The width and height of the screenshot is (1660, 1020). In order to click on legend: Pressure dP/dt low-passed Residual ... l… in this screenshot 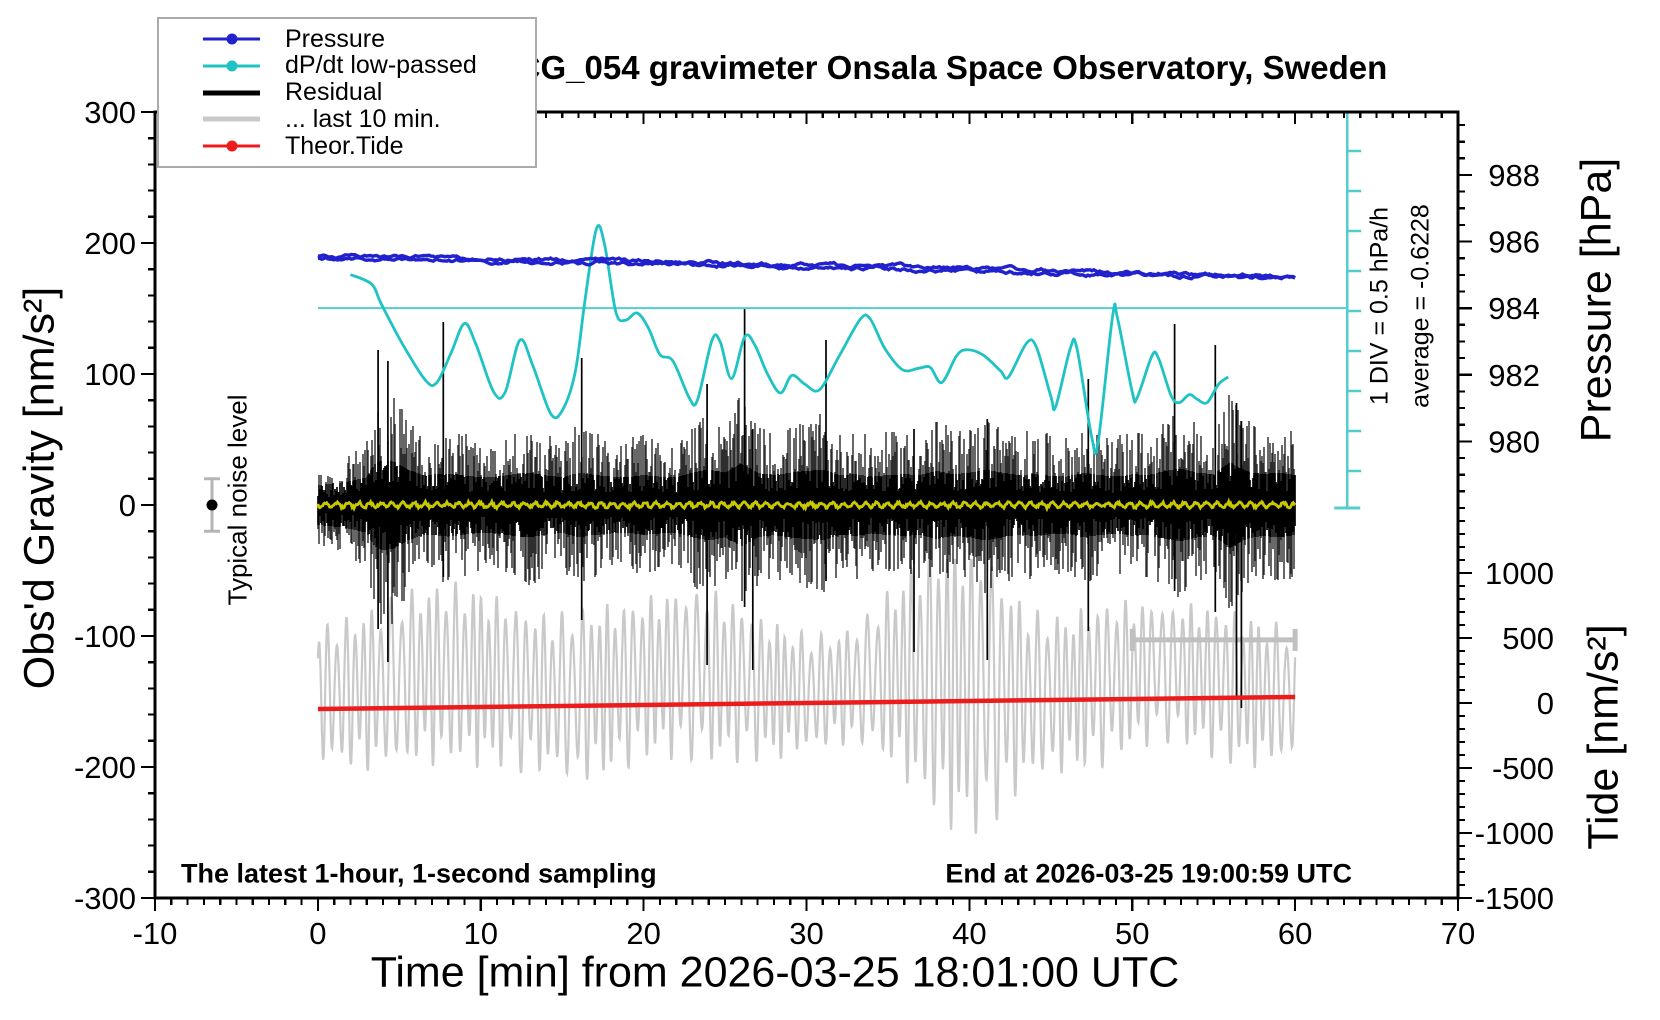, I will do `click(347, 92)`.